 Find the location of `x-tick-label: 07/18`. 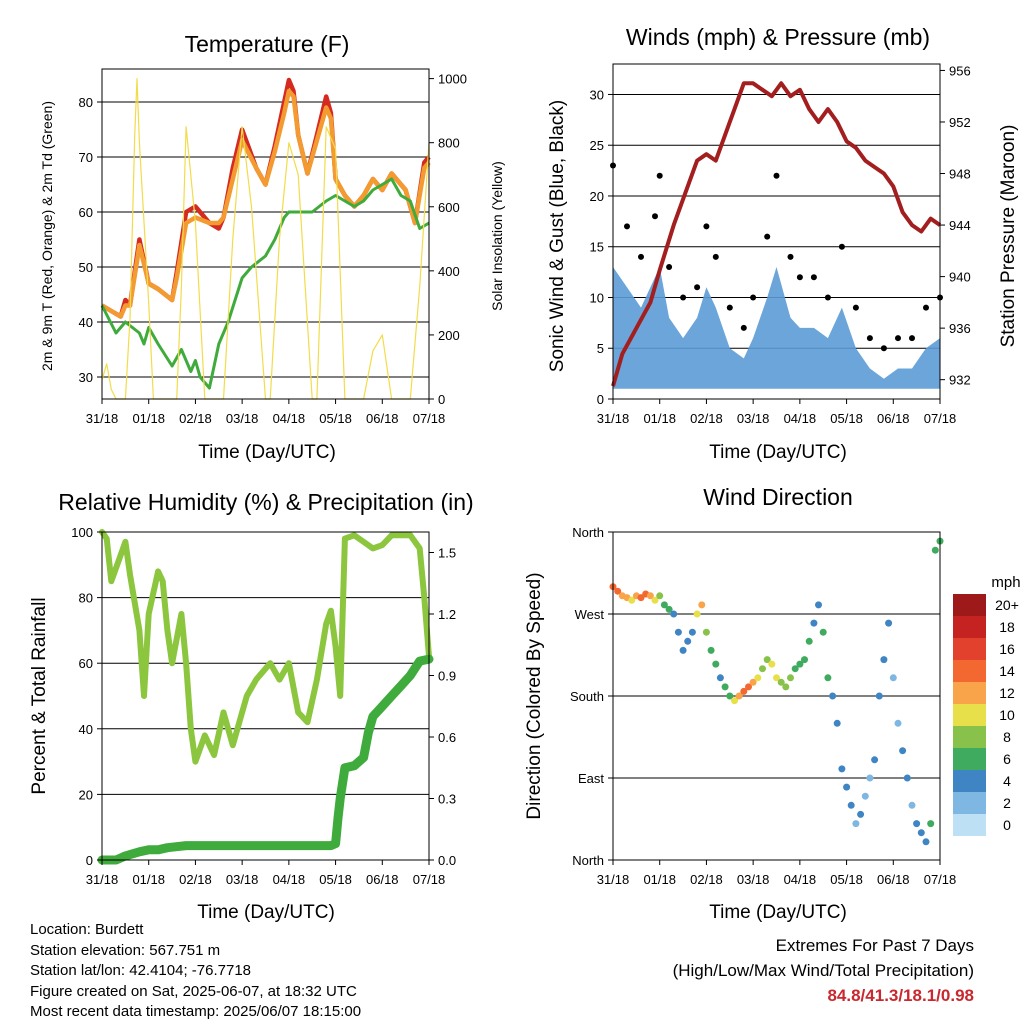

x-tick-label: 07/18 is located at coordinates (429, 879).